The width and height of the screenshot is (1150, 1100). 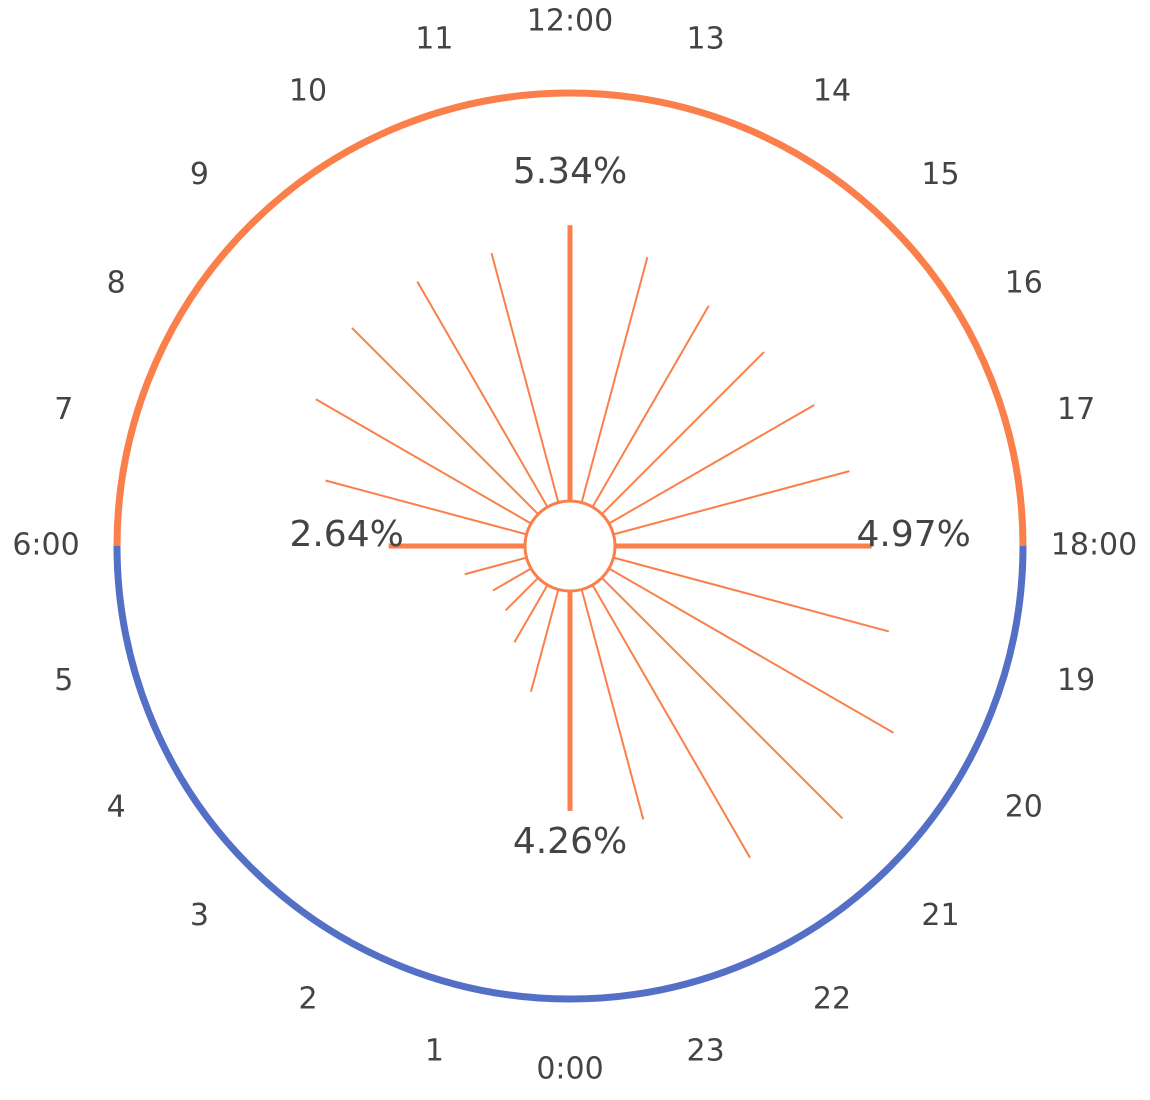 What do you see at coordinates (199, 915) in the screenshot?
I see `hour-label: 3` at bounding box center [199, 915].